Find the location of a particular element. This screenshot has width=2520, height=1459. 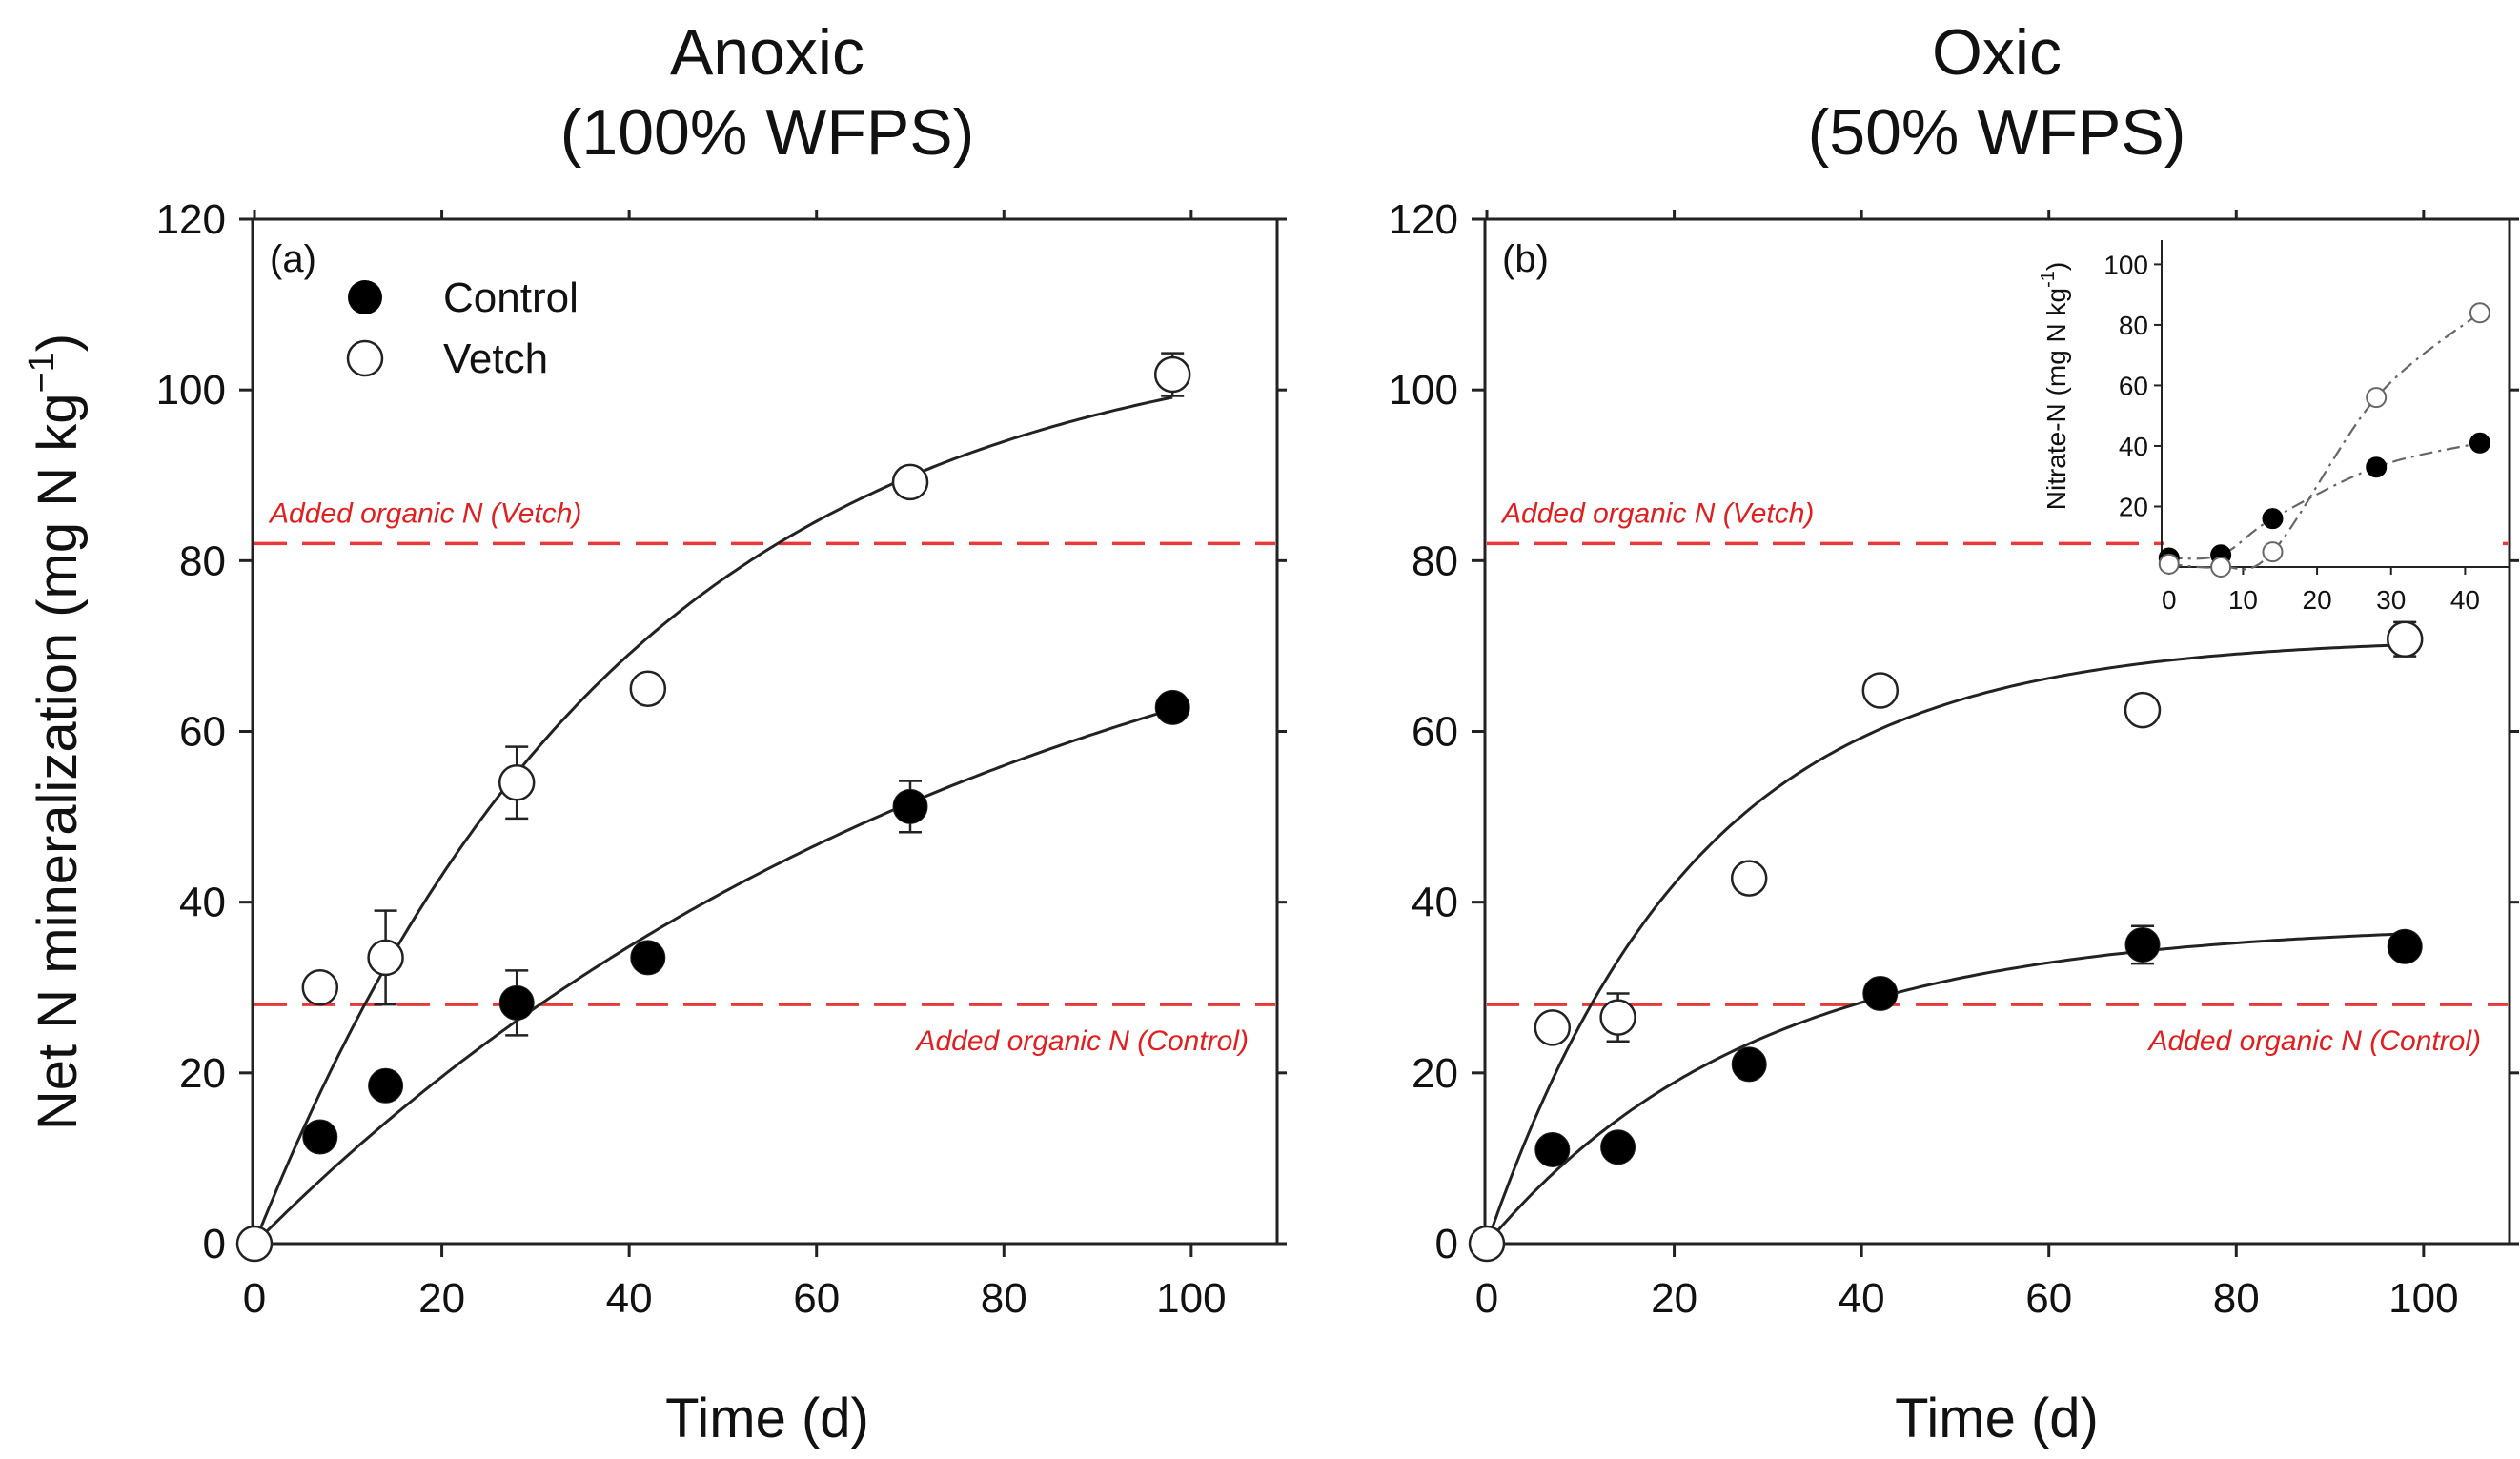

inset-x-tick-label: 10 is located at coordinates (2243, 600).